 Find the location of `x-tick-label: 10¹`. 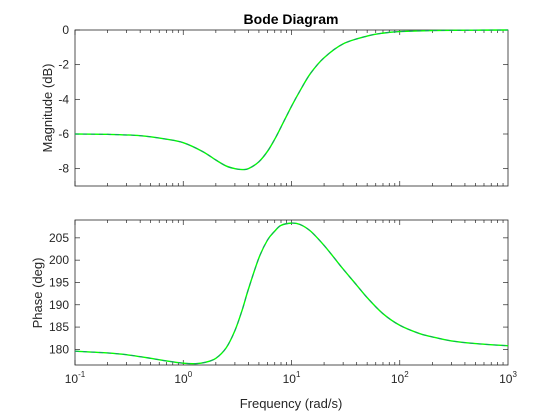

x-tick-label: 10¹ is located at coordinates (292, 378).